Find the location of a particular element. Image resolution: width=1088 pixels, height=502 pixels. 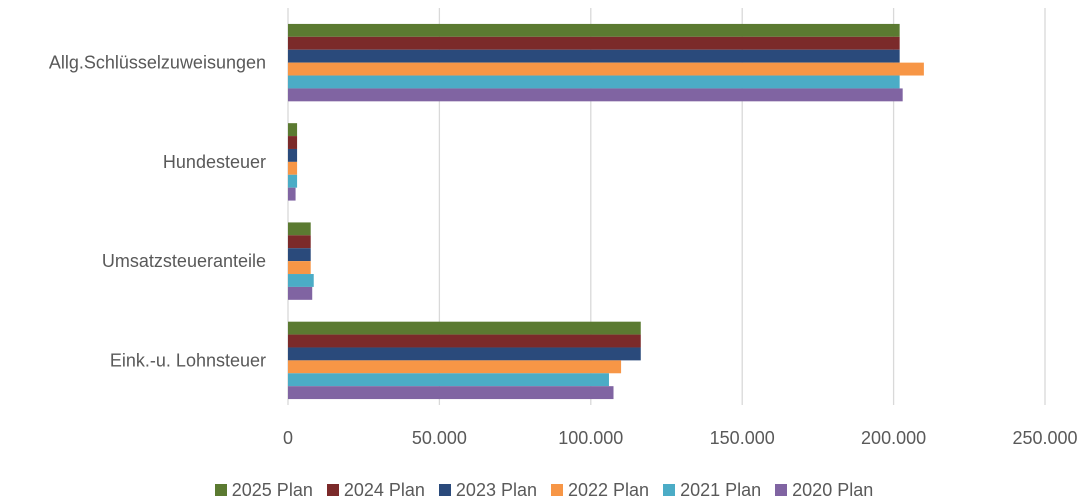

legend-label: 2023 Plan is located at coordinates (496, 489).